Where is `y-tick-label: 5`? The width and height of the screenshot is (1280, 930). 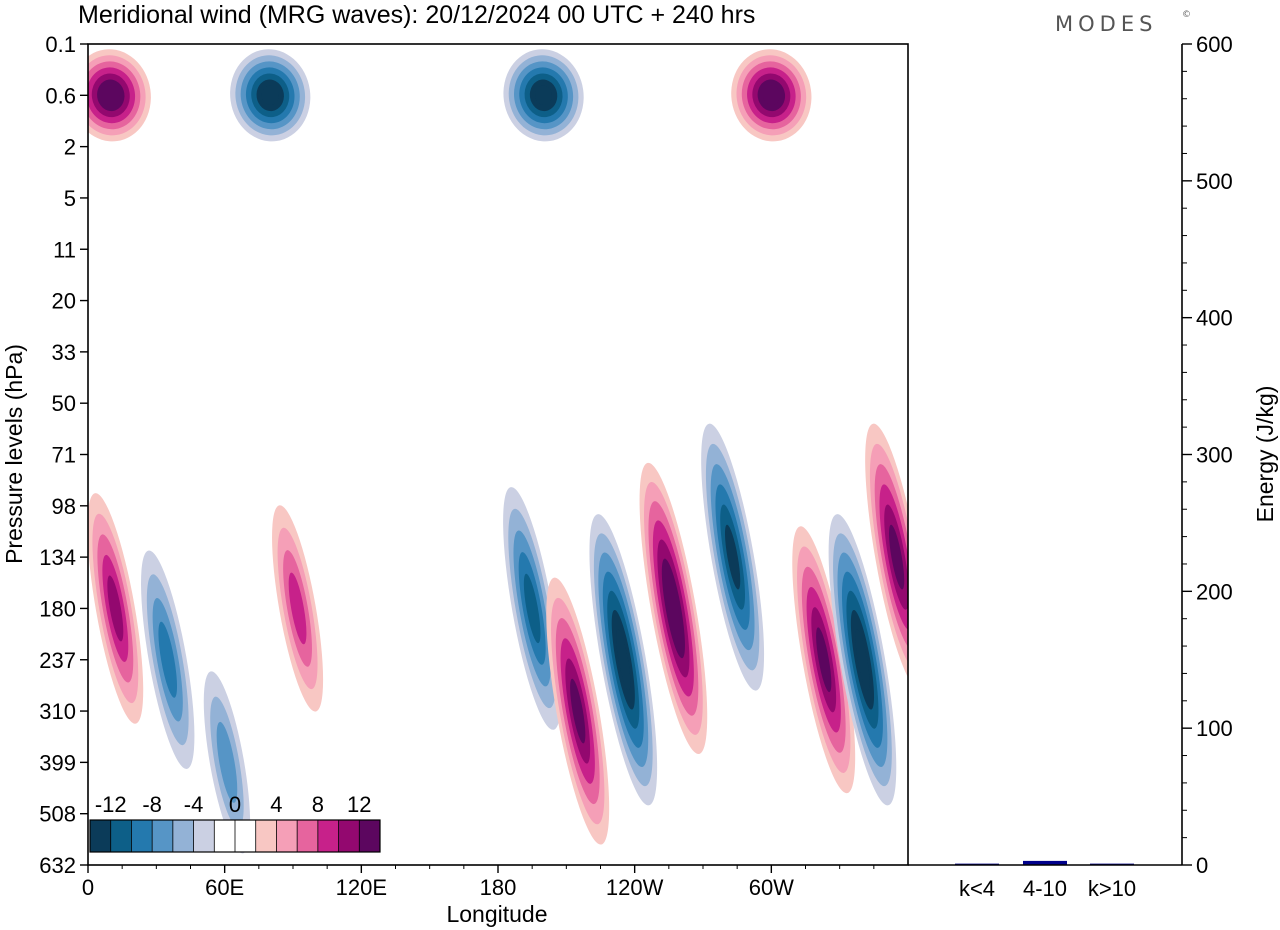 y-tick-label: 5 is located at coordinates (70, 198).